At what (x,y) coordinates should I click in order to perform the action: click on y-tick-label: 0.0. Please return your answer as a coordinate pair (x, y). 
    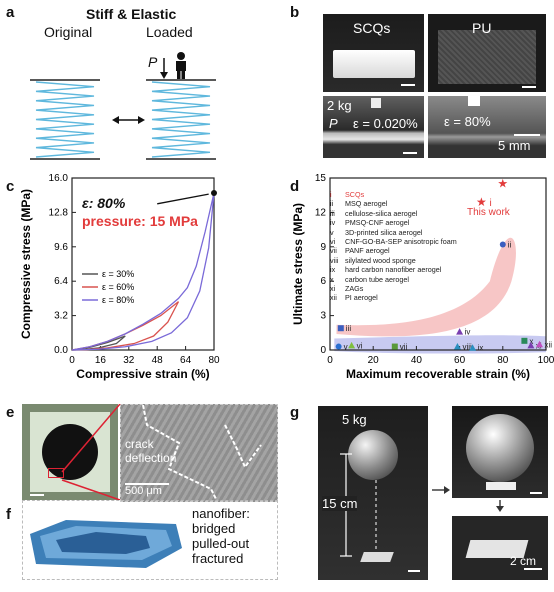
    Looking at the image, I should click on (61, 350).